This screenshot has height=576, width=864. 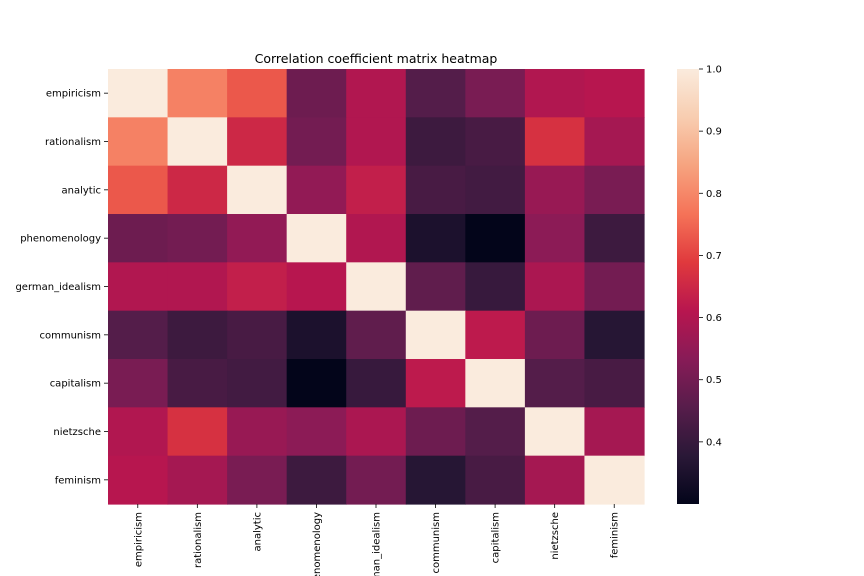 What do you see at coordinates (316, 238) in the screenshot?
I see `heatmap-cell-phenomenology-phenomenology` at bounding box center [316, 238].